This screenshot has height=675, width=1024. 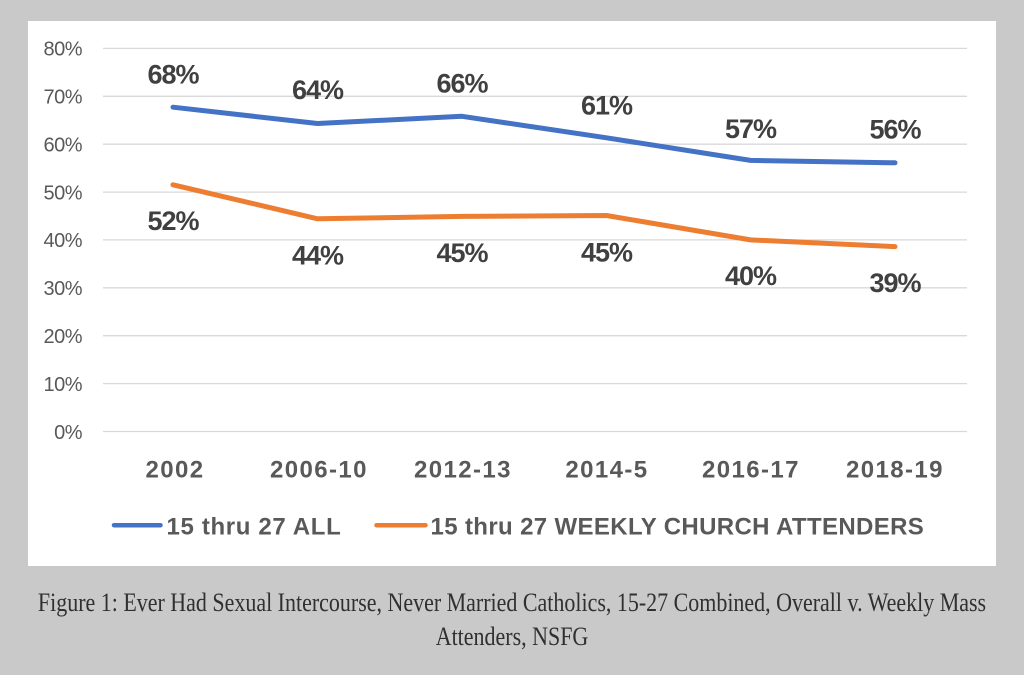 I want to click on svg-text: 80%, so click(x=62, y=50).